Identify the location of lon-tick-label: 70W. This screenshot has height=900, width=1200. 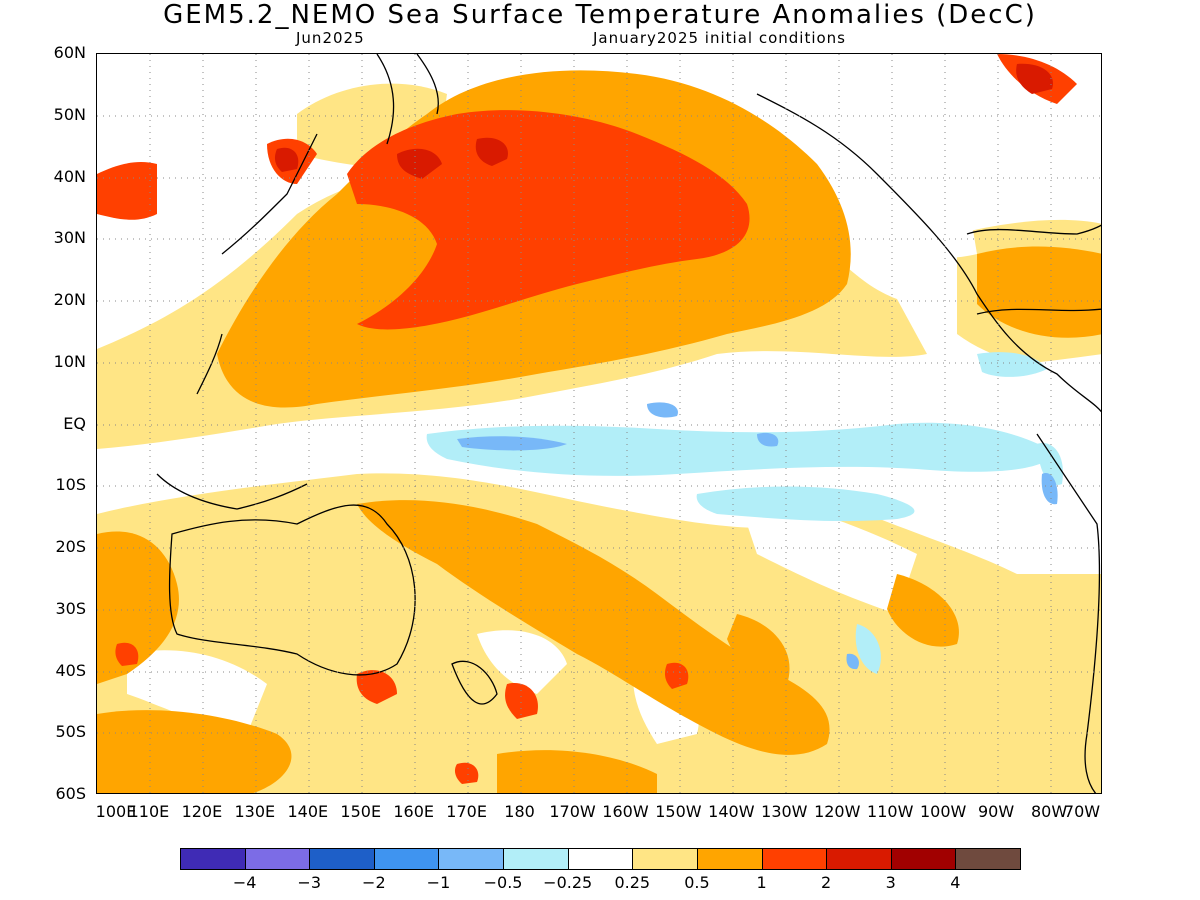
(1082, 811).